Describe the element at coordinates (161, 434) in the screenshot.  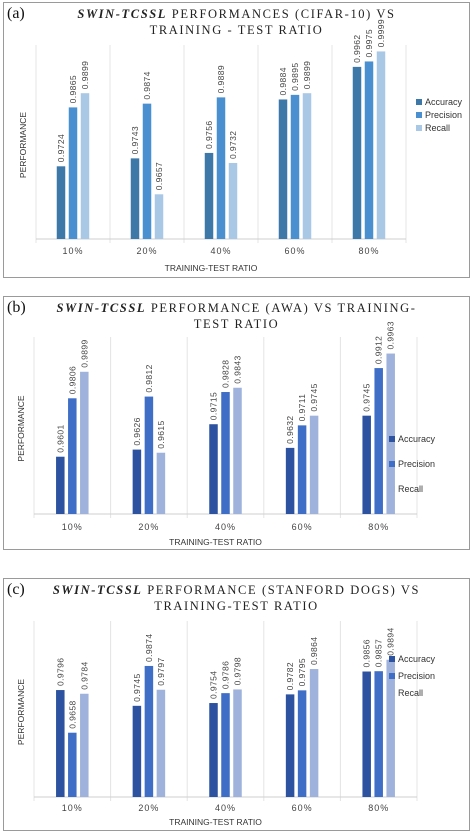
I see `data-label: 0.9615` at that location.